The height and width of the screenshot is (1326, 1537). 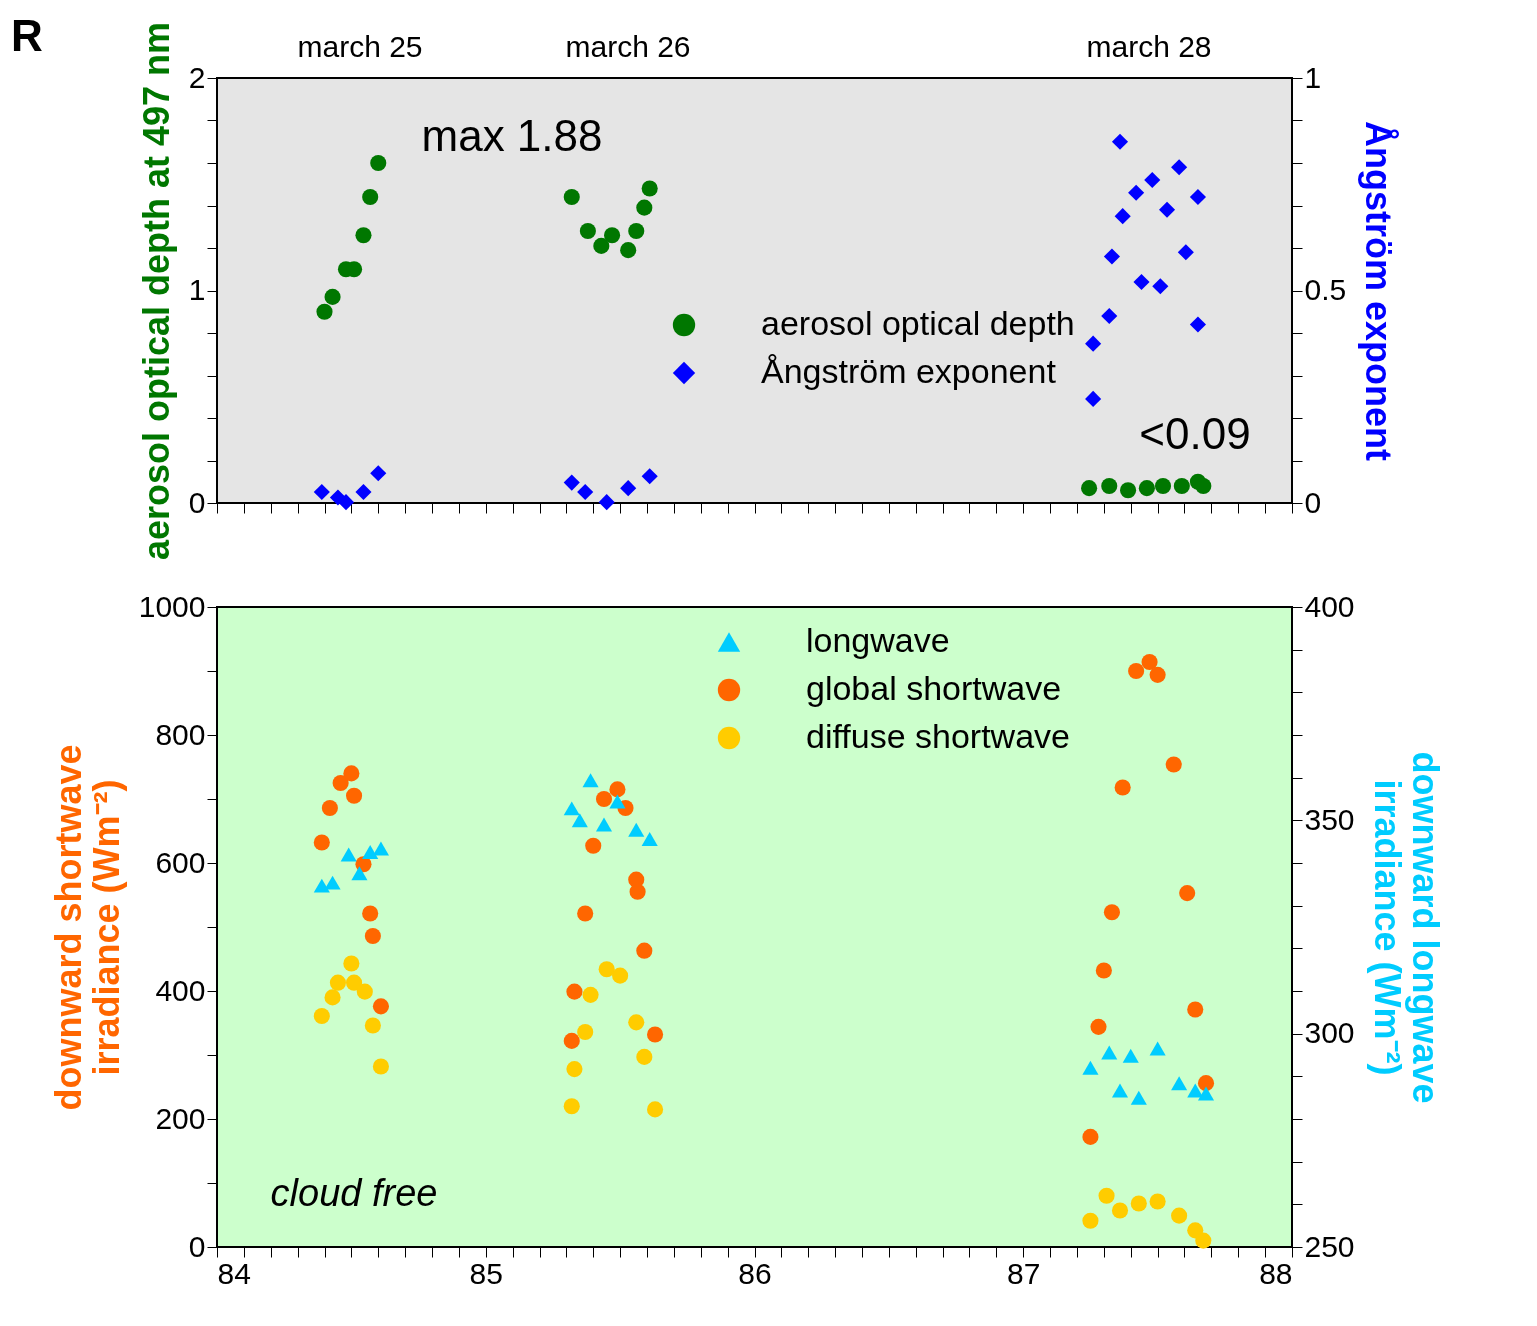 I want to click on x-tick-label: 88, so click(x=1276, y=1273).